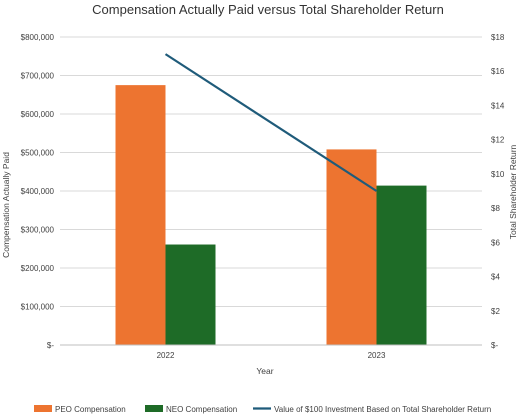  I want to click on y2-tick-label: $8, so click(495, 208).